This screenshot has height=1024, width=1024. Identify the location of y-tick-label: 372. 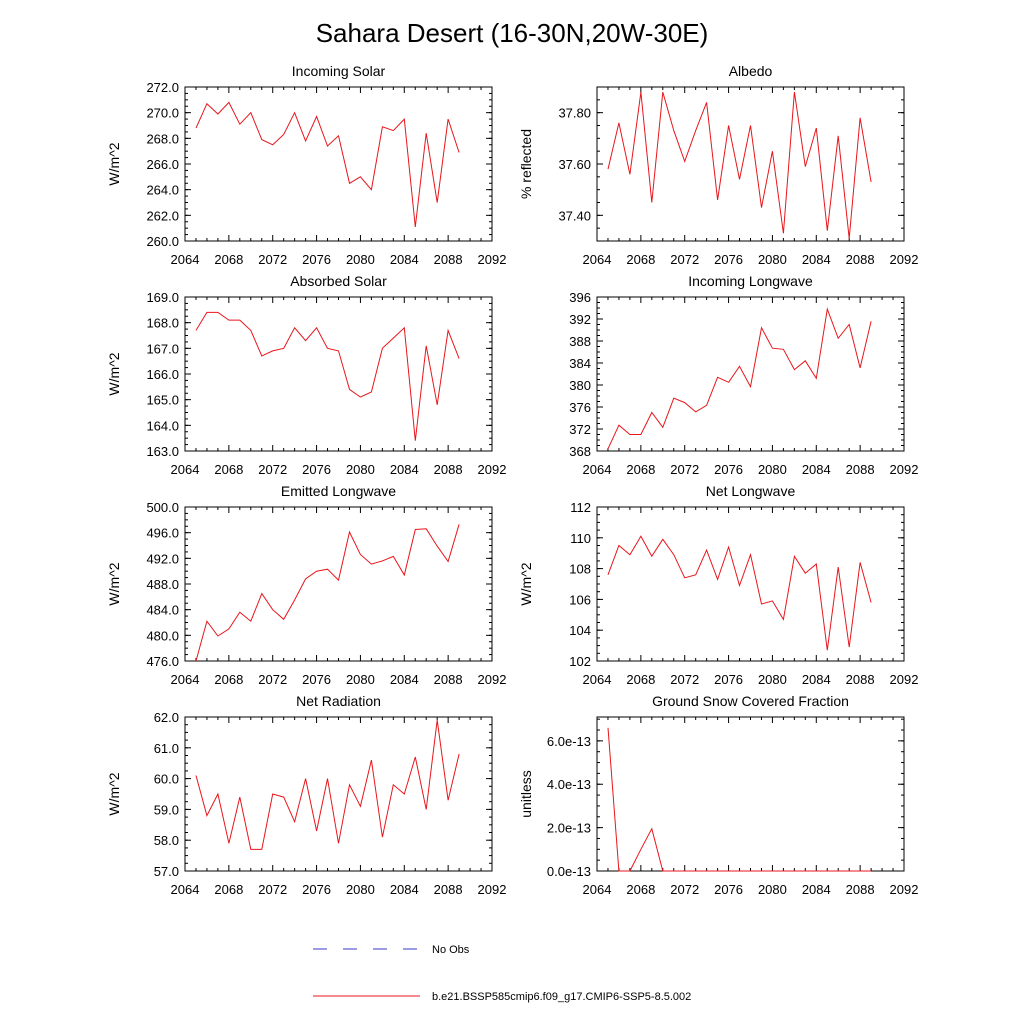
(580, 429).